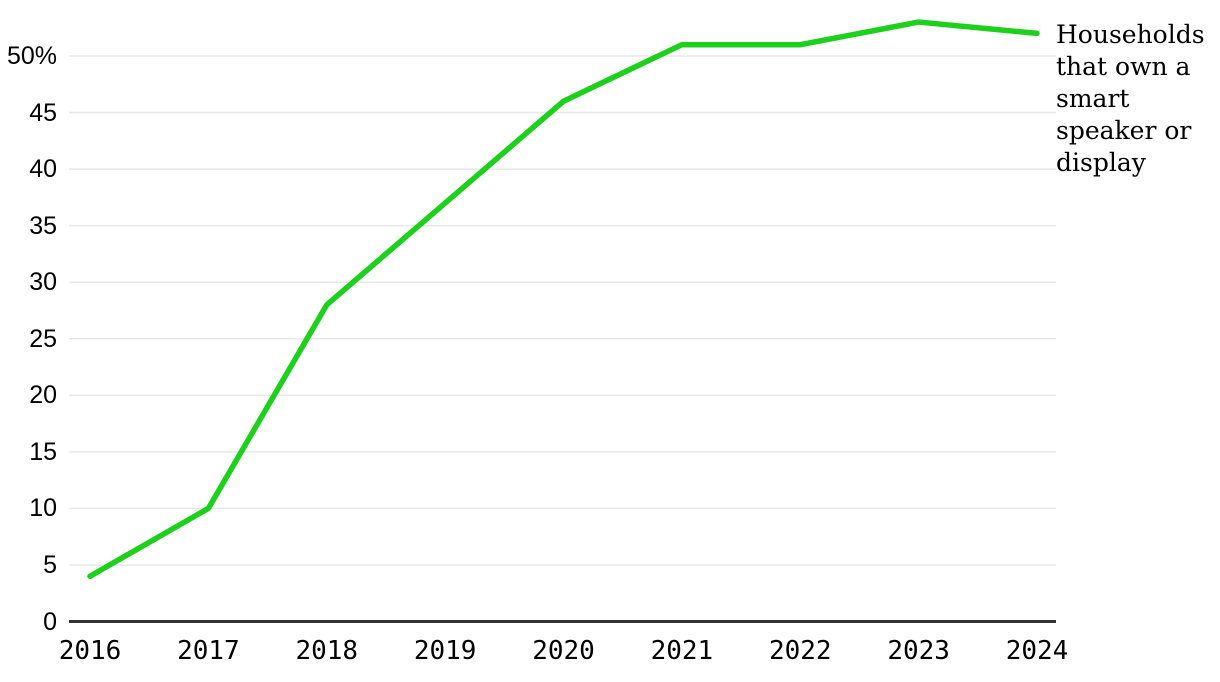  What do you see at coordinates (43, 282) in the screenshot?
I see `y-tick-label: 30` at bounding box center [43, 282].